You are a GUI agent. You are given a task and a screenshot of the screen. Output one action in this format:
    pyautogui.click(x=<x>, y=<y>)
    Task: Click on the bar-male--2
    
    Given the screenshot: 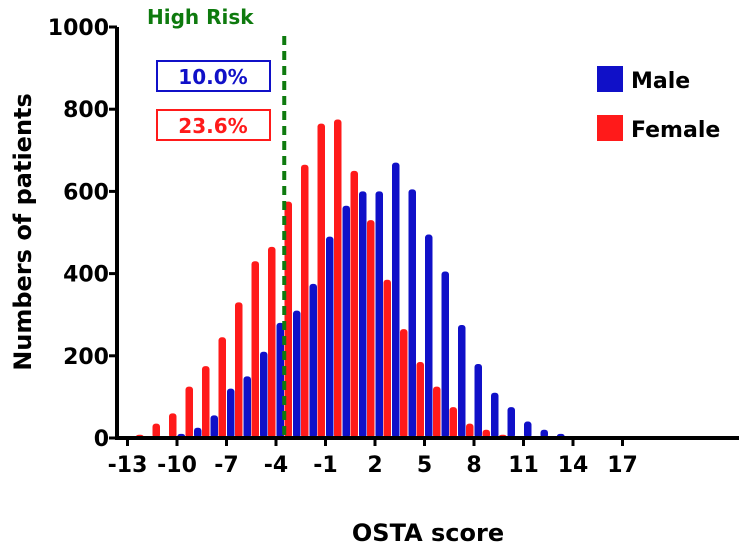 What is the action you would take?
    pyautogui.click(x=313, y=361)
    